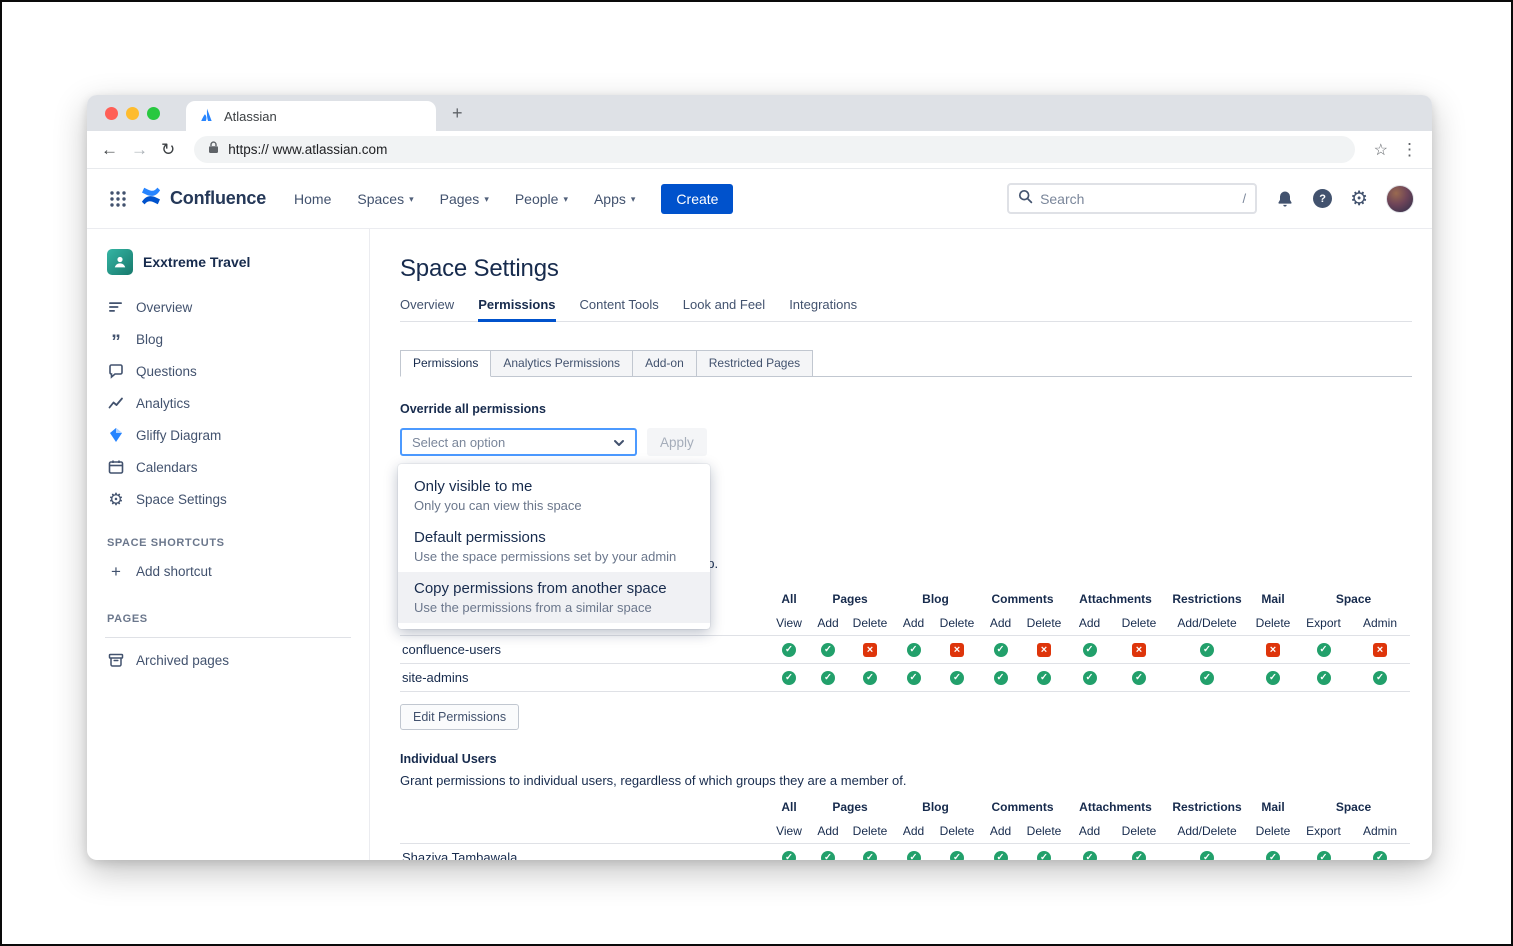 The image size is (1513, 946). What do you see at coordinates (116, 371) in the screenshot?
I see `speech-bubble-icon` at bounding box center [116, 371].